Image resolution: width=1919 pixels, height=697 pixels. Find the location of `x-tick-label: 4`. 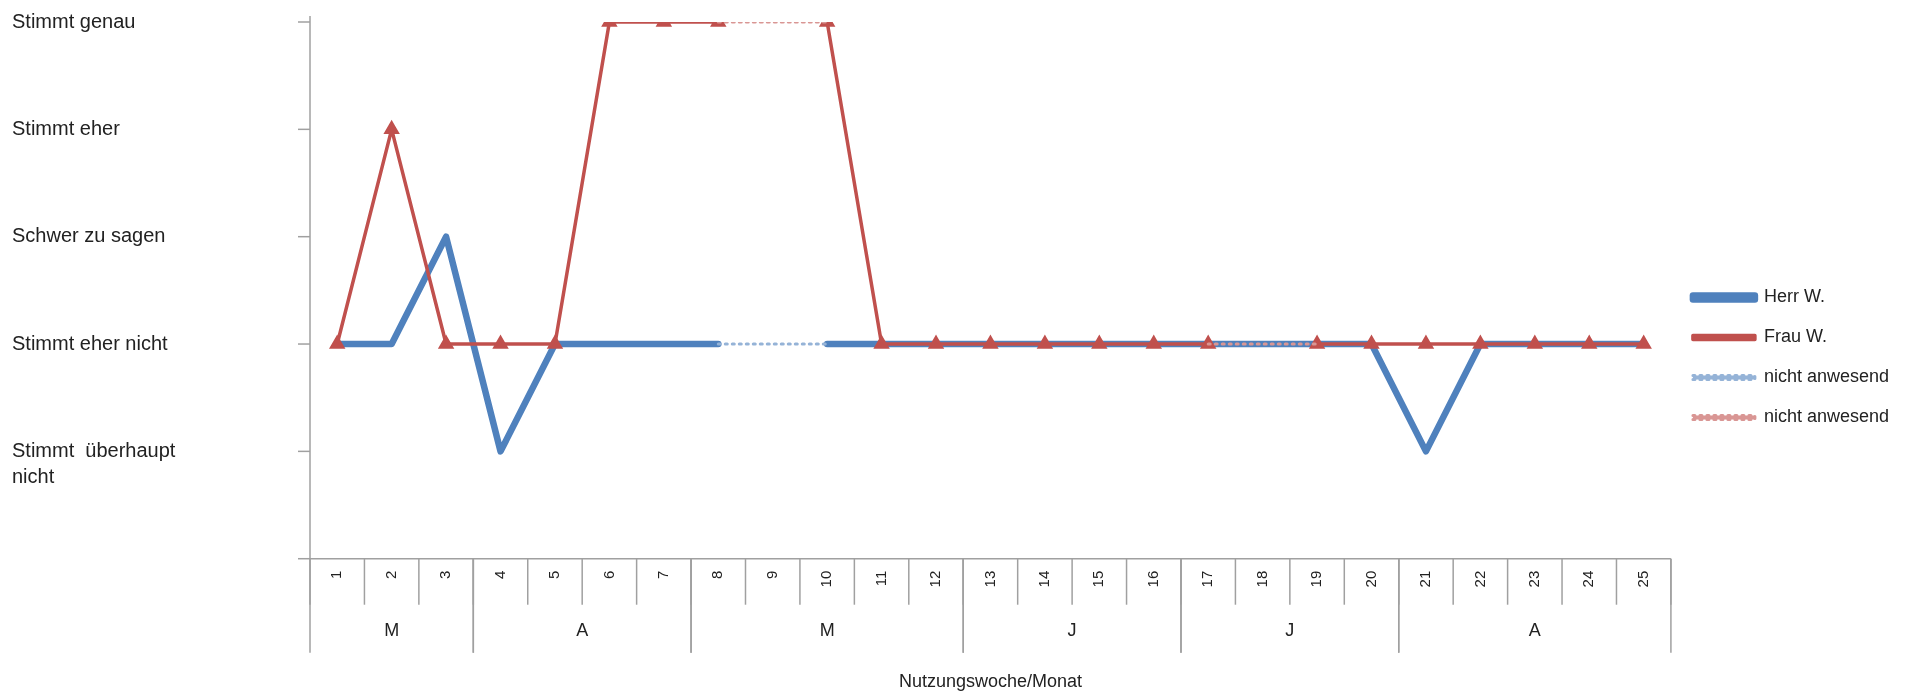

x-tick-label: 4 is located at coordinates (499, 575).